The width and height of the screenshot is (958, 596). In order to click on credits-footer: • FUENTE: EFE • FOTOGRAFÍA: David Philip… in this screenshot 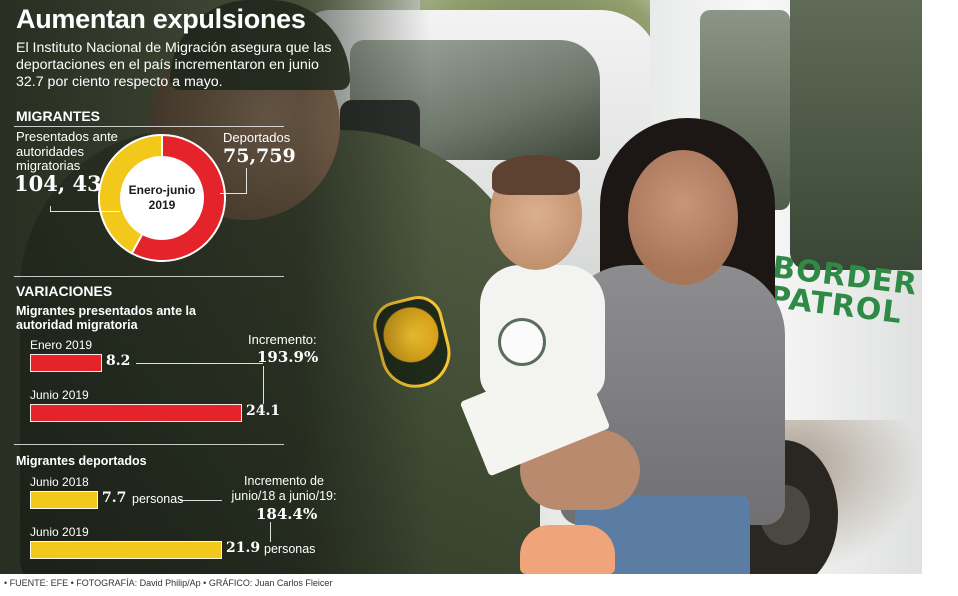, I will do `click(168, 583)`.